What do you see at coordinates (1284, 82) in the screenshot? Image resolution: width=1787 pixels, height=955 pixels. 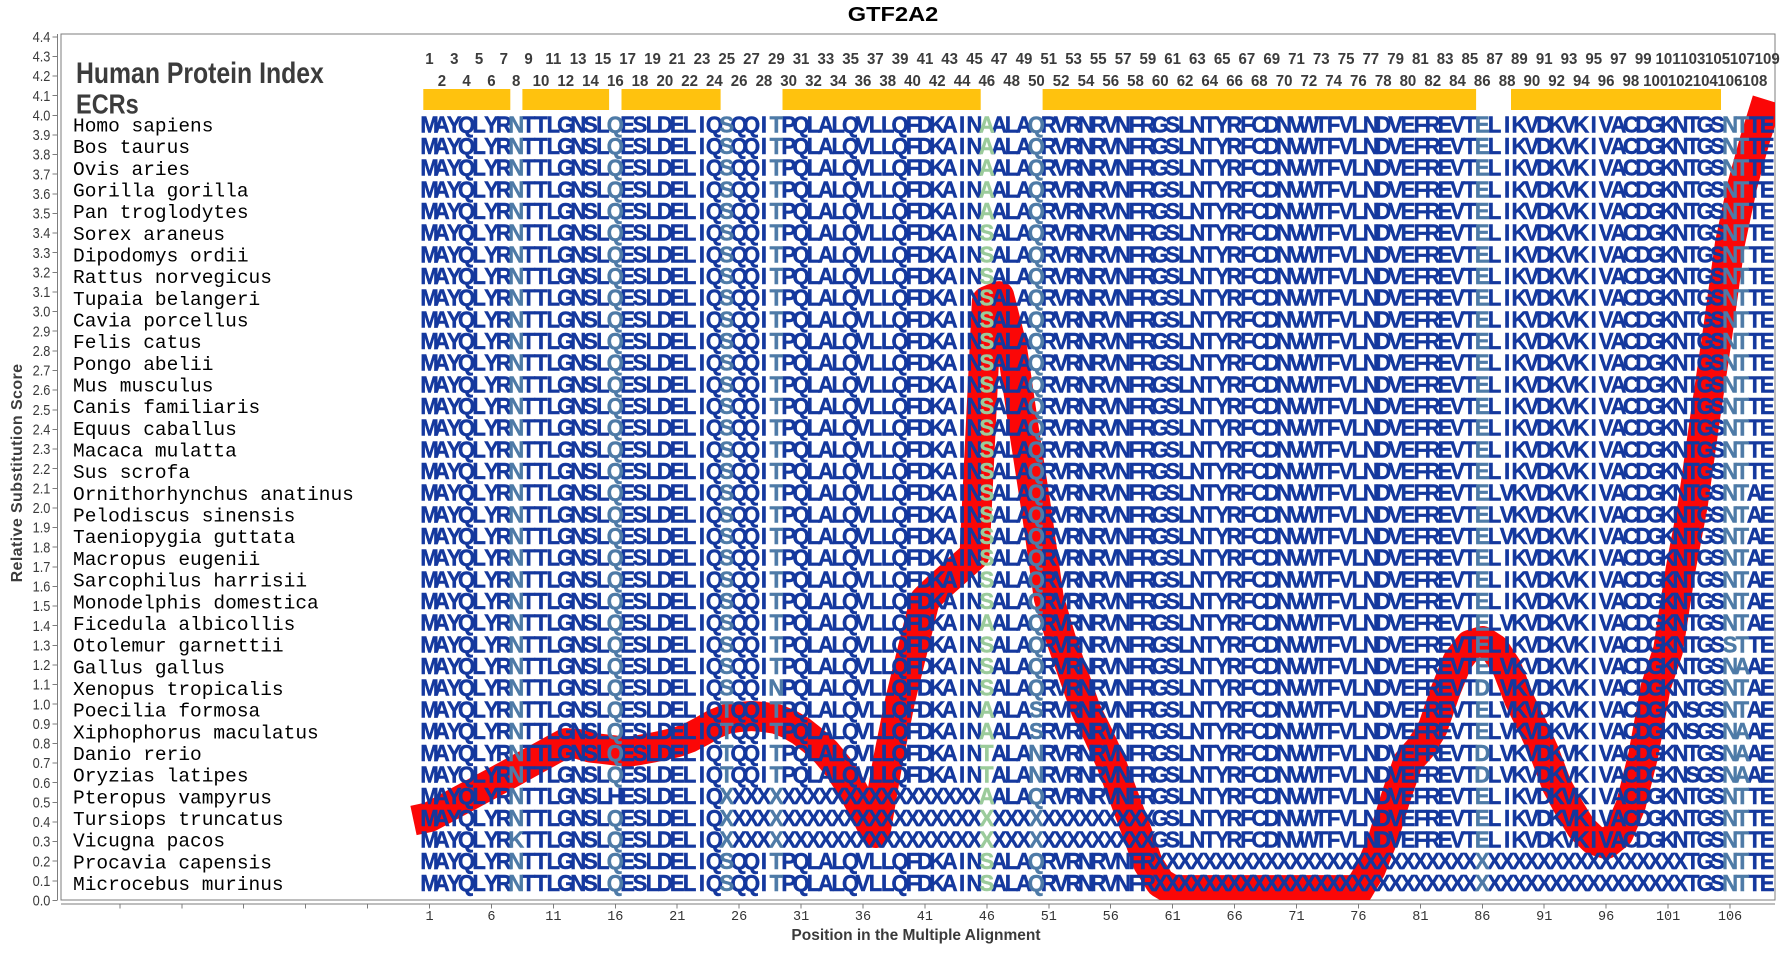 I see `svg-text: 70` at bounding box center [1284, 82].